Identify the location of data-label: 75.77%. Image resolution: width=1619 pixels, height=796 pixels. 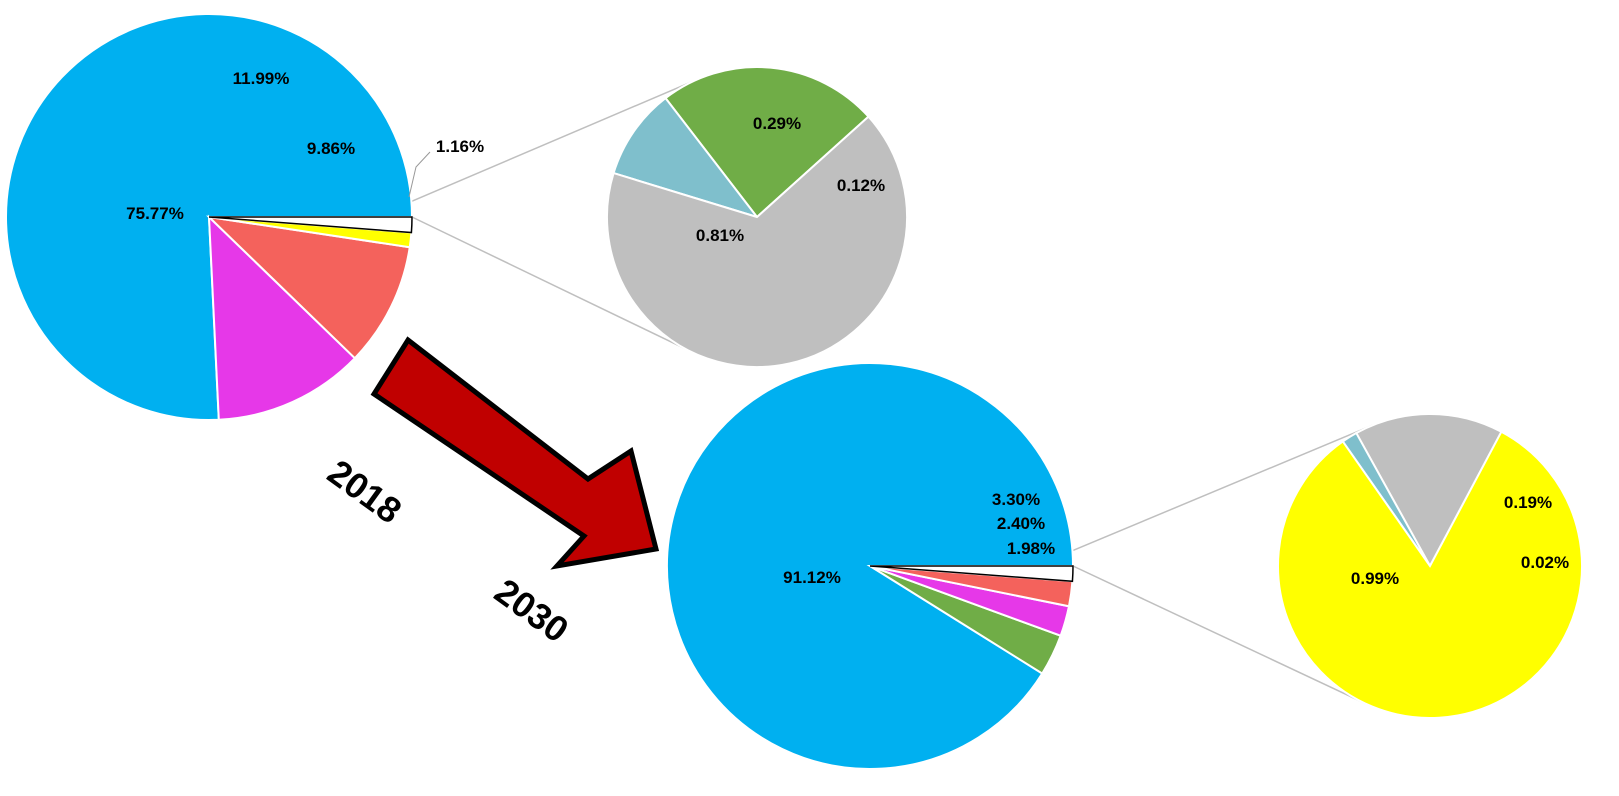
(155, 213).